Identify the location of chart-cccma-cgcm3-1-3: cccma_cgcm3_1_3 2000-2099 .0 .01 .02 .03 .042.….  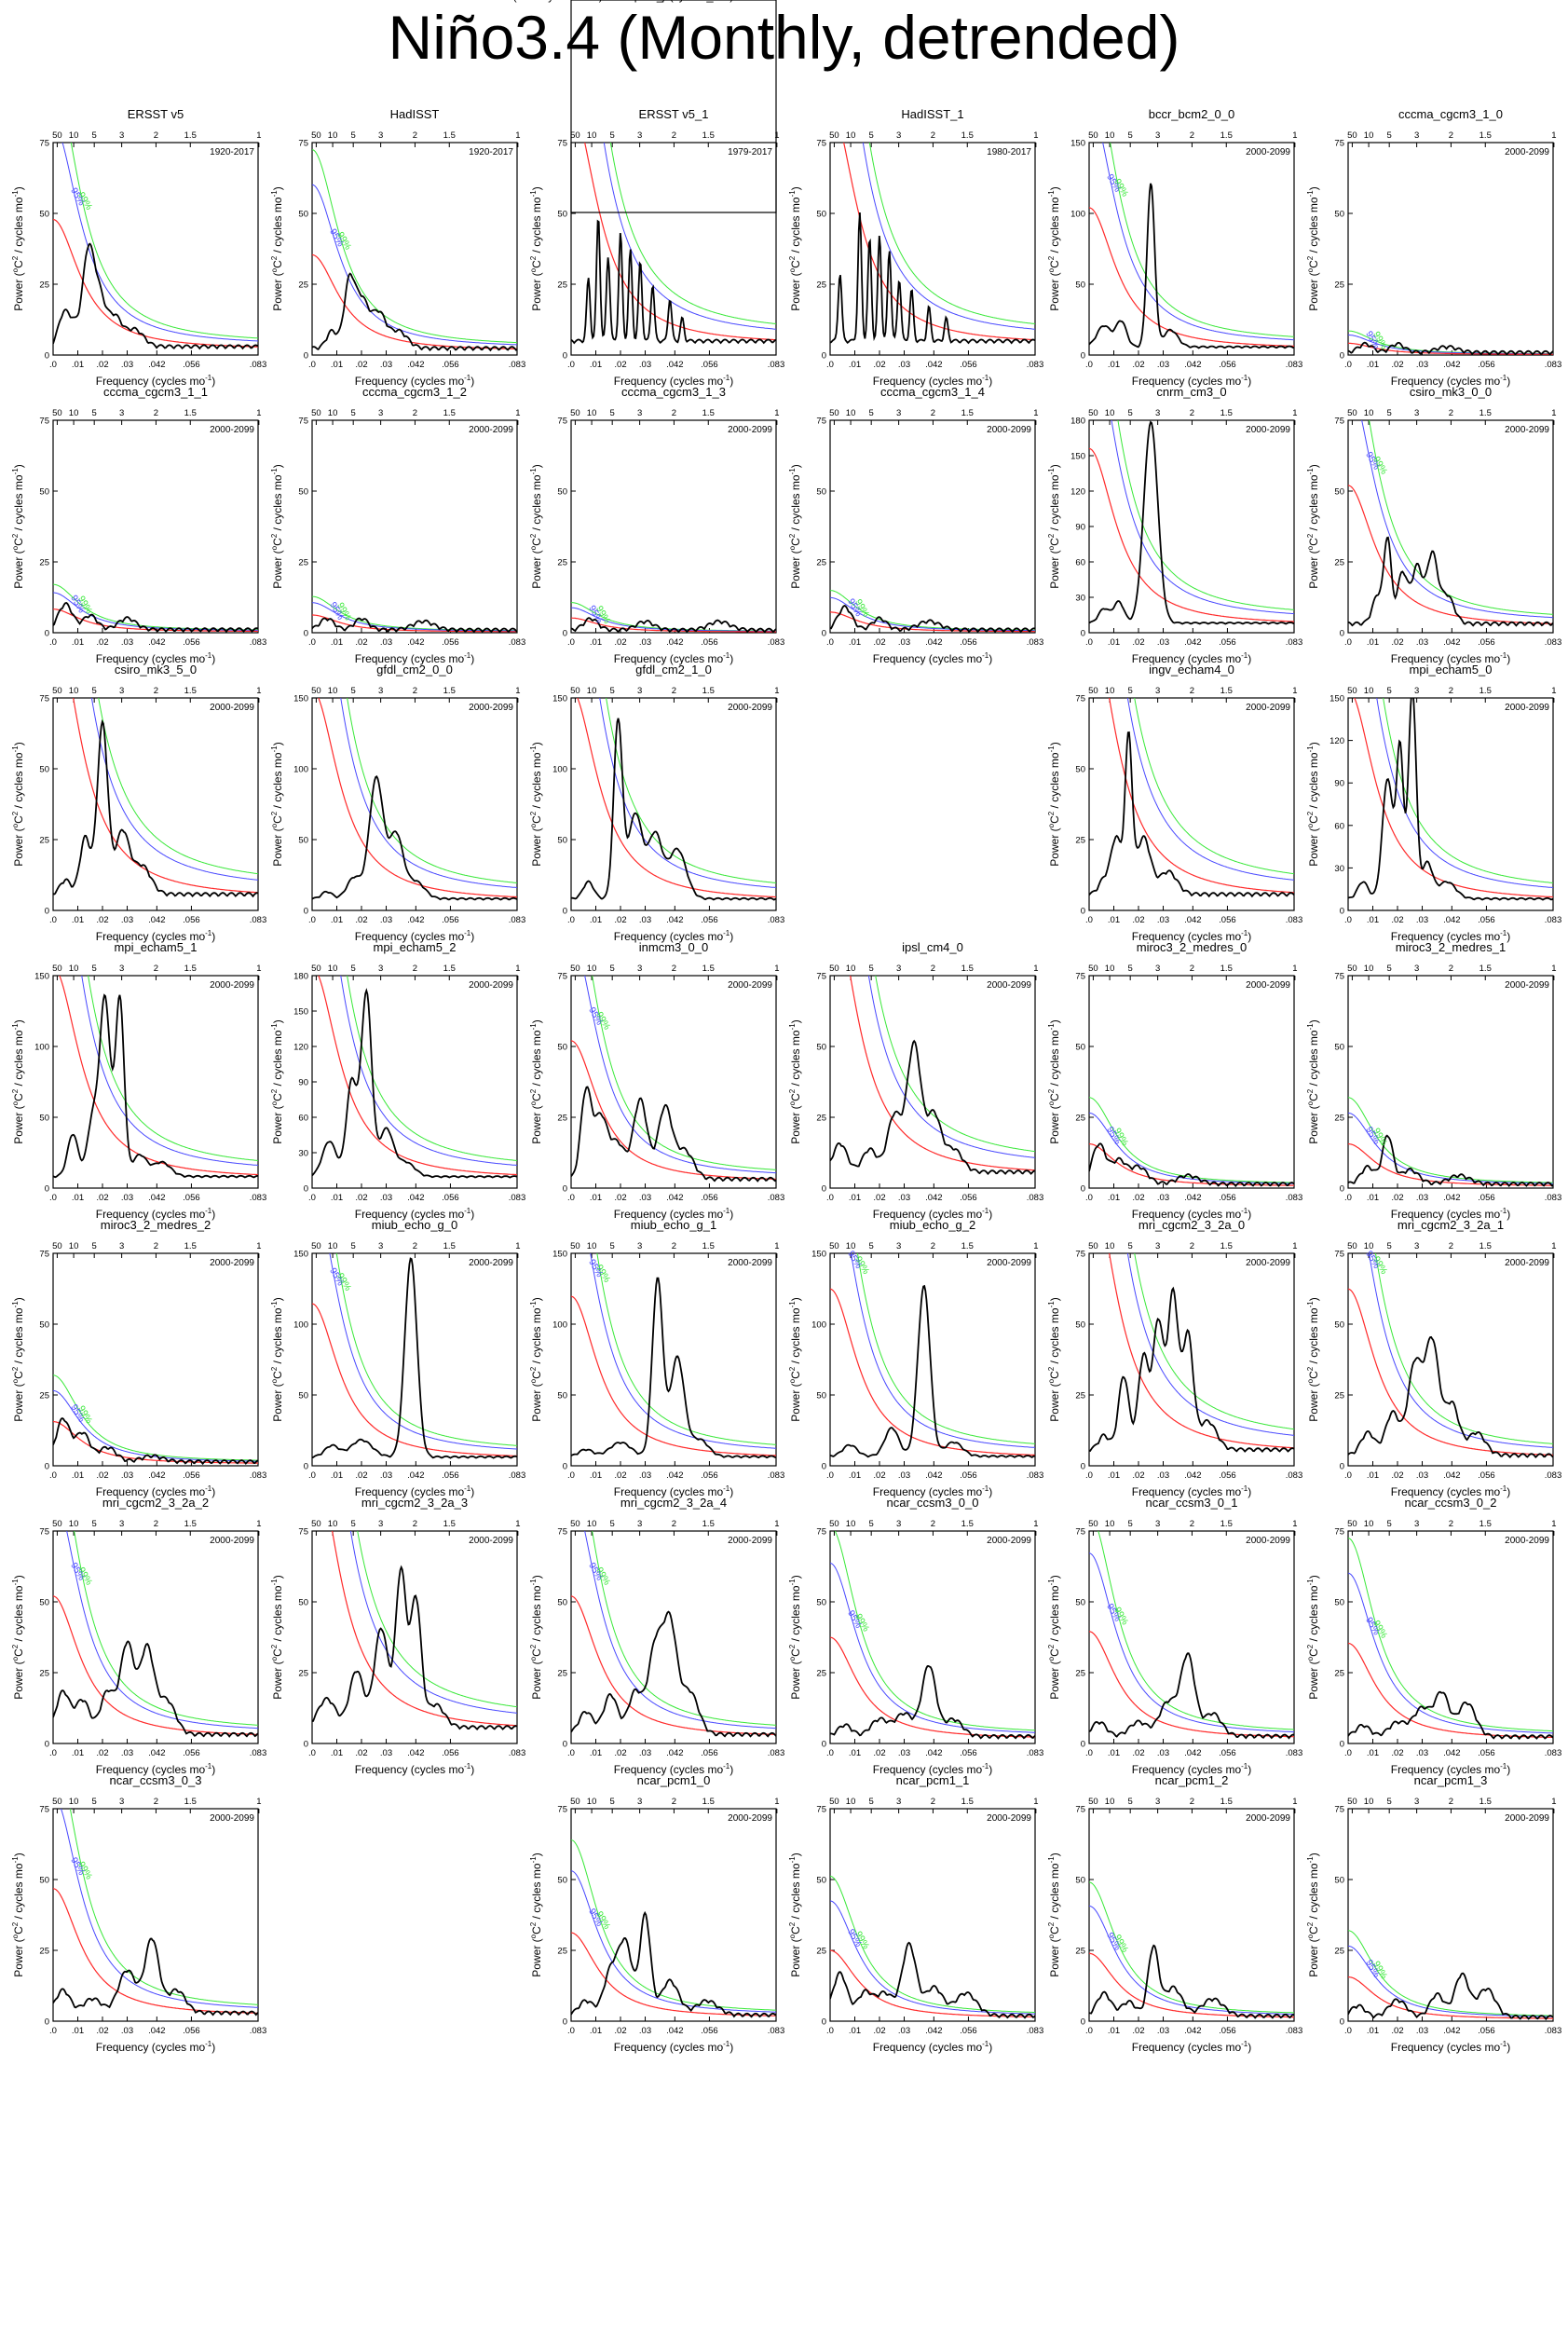
(656, 525).